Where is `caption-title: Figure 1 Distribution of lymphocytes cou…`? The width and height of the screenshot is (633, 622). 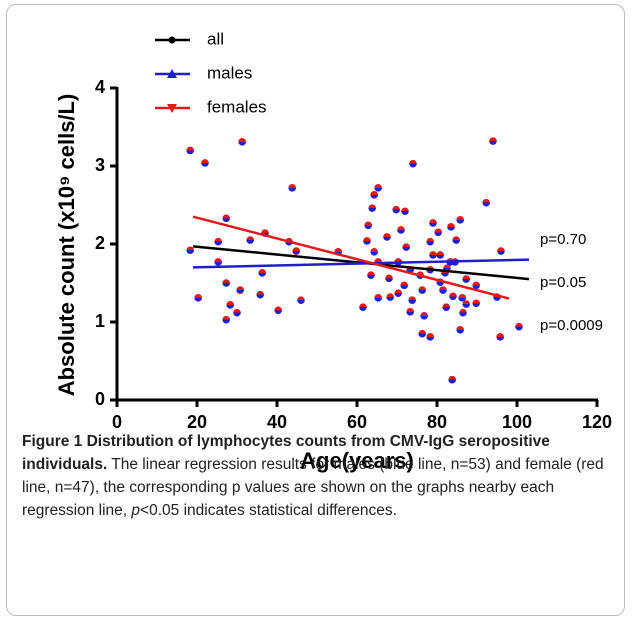
caption-title: Figure 1 Distribution of lymphocytes cou… is located at coordinates (286, 453).